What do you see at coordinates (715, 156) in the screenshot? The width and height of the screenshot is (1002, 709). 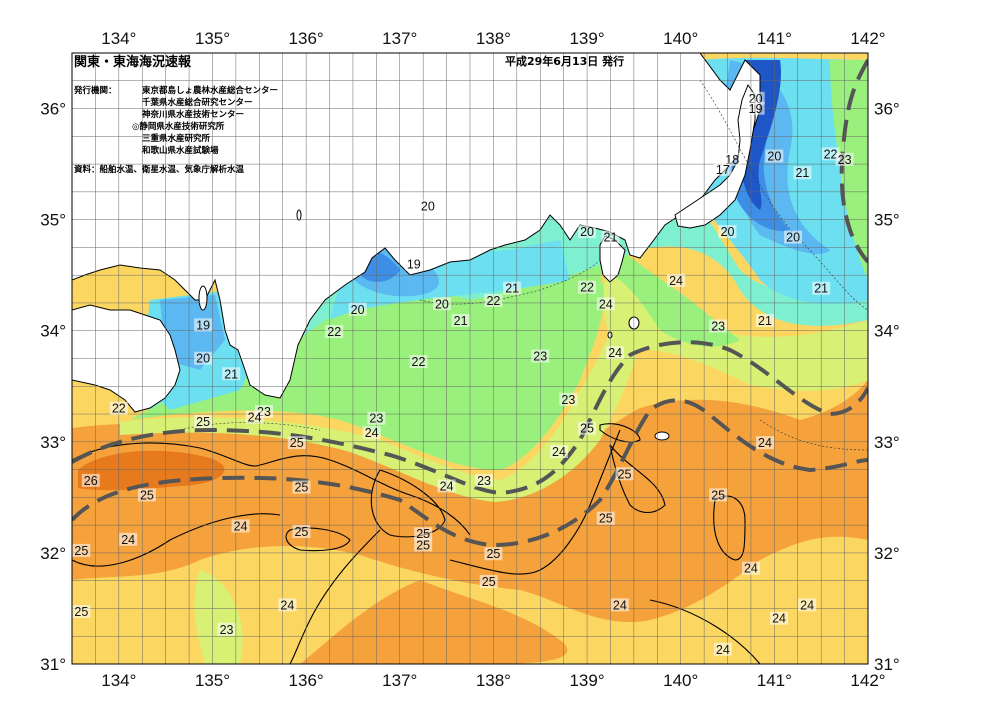 I see `land-boso` at bounding box center [715, 156].